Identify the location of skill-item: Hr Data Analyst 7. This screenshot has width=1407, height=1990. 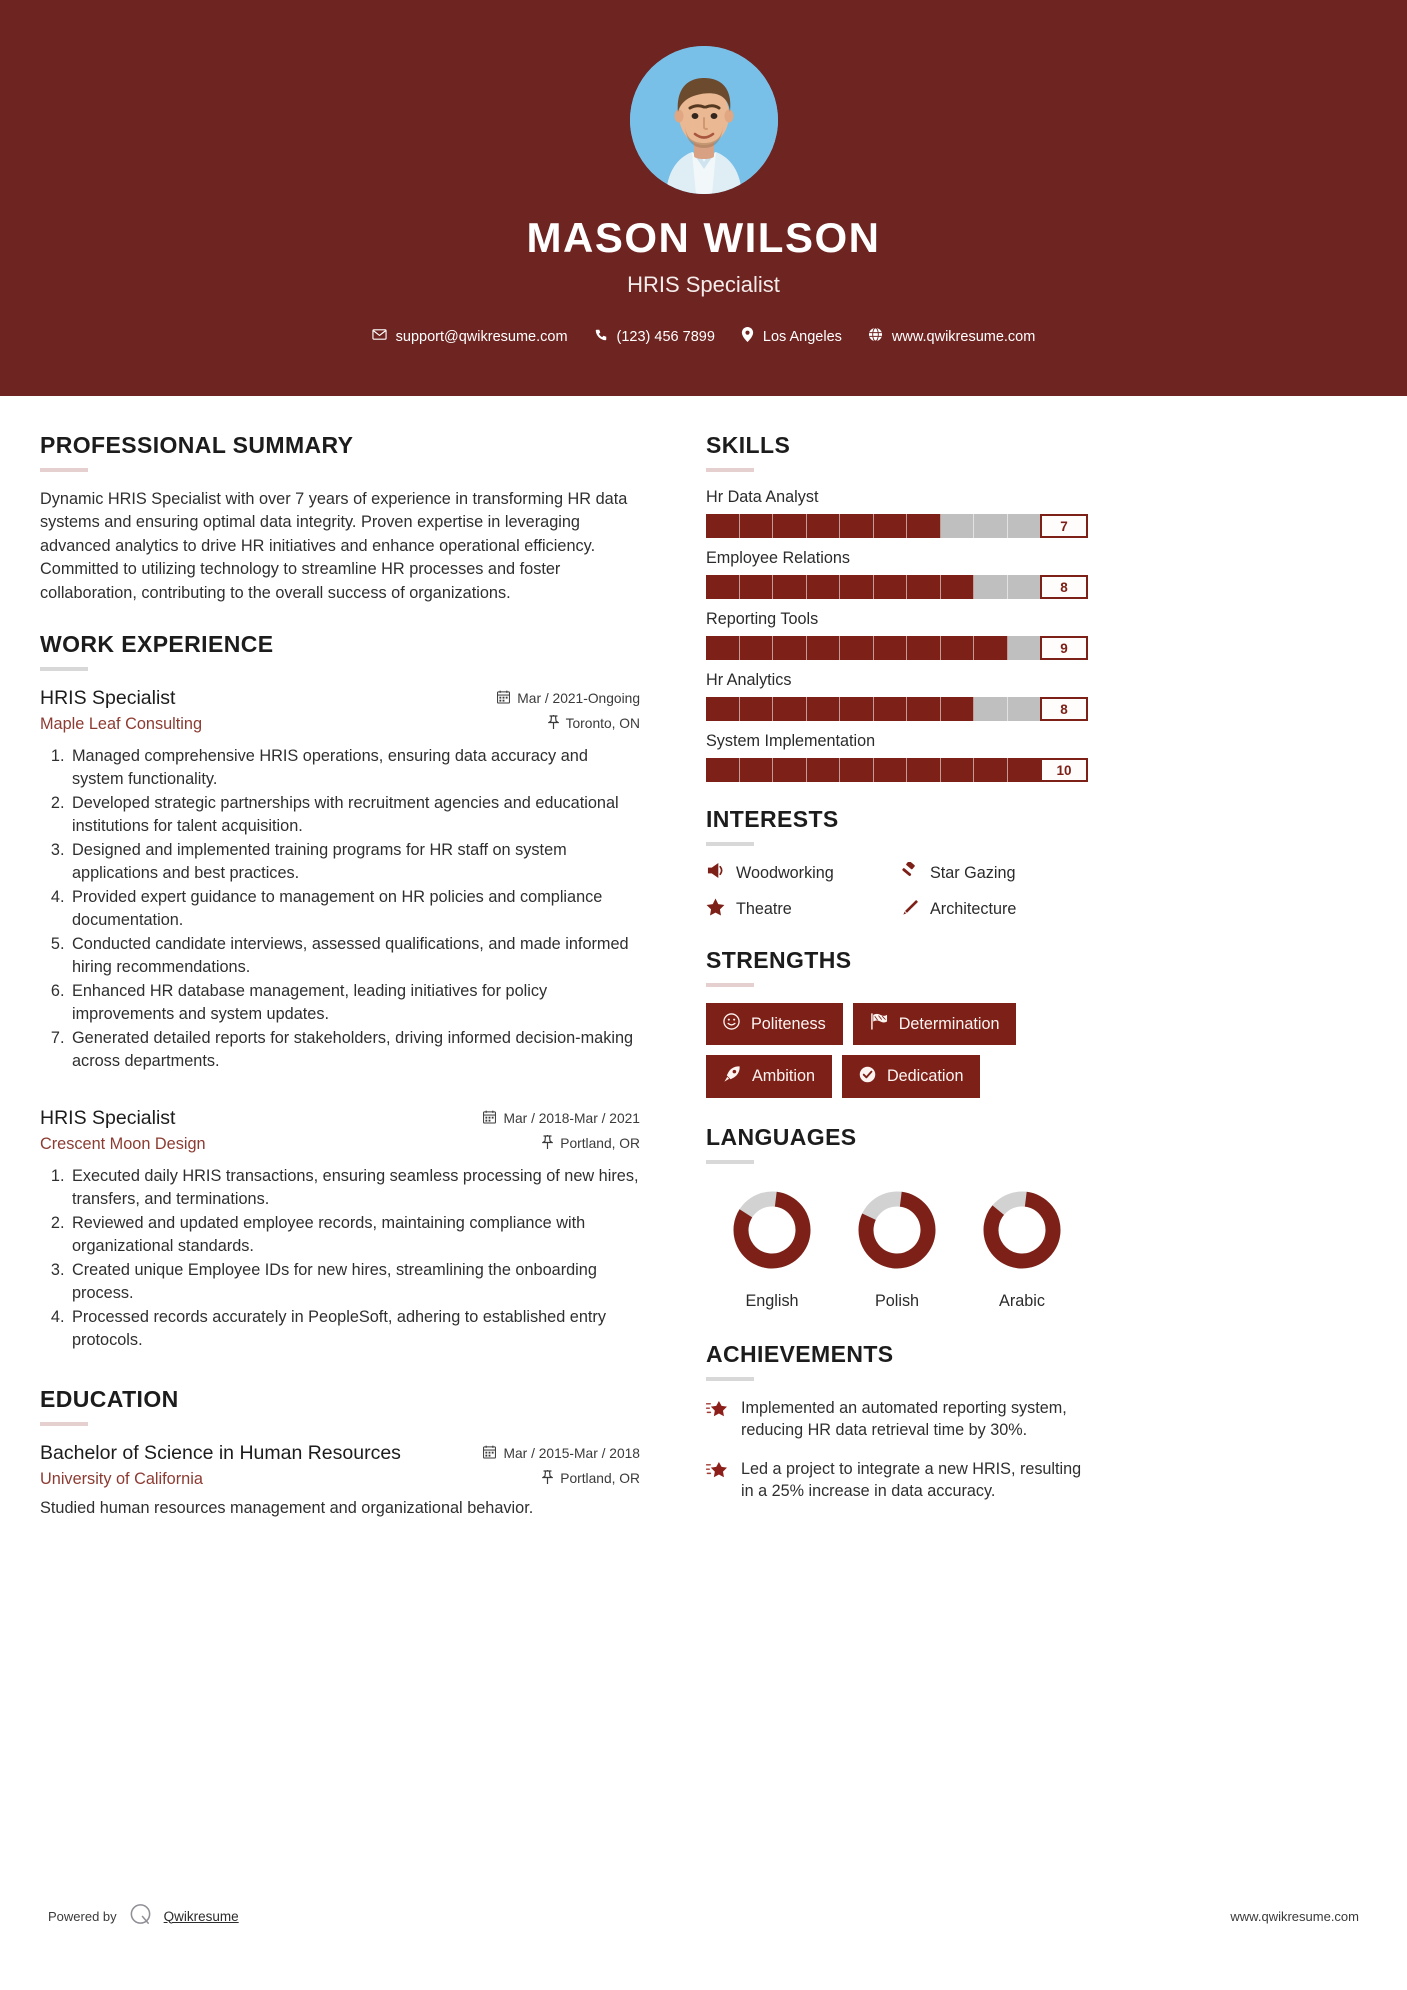
(897, 513).